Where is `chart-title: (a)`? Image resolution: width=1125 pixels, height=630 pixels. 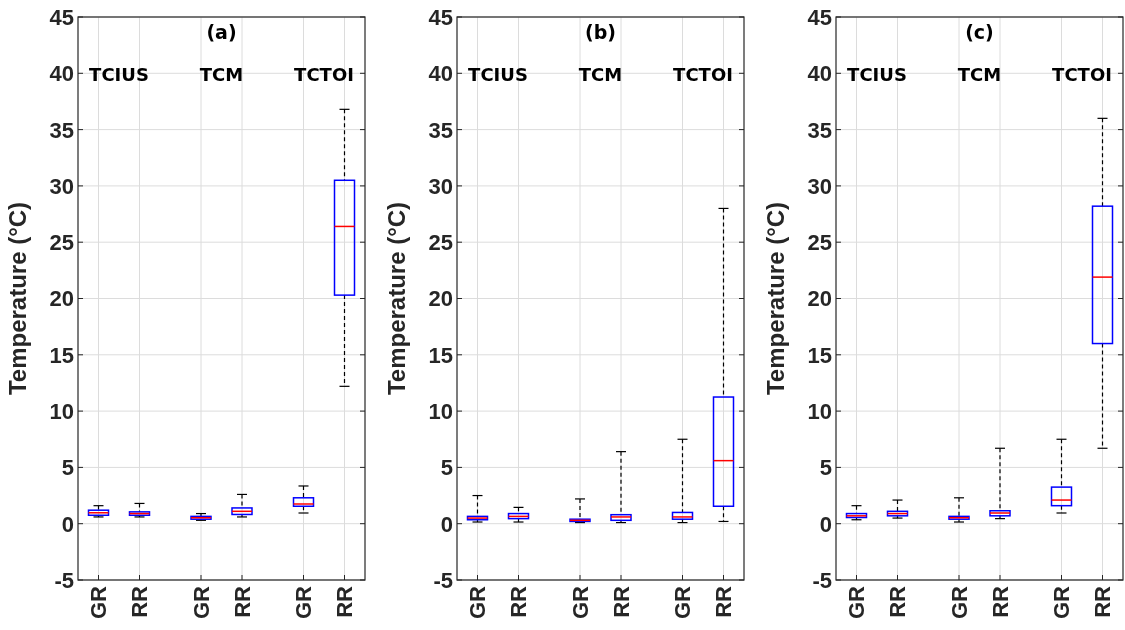
chart-title: (a) is located at coordinates (221, 32).